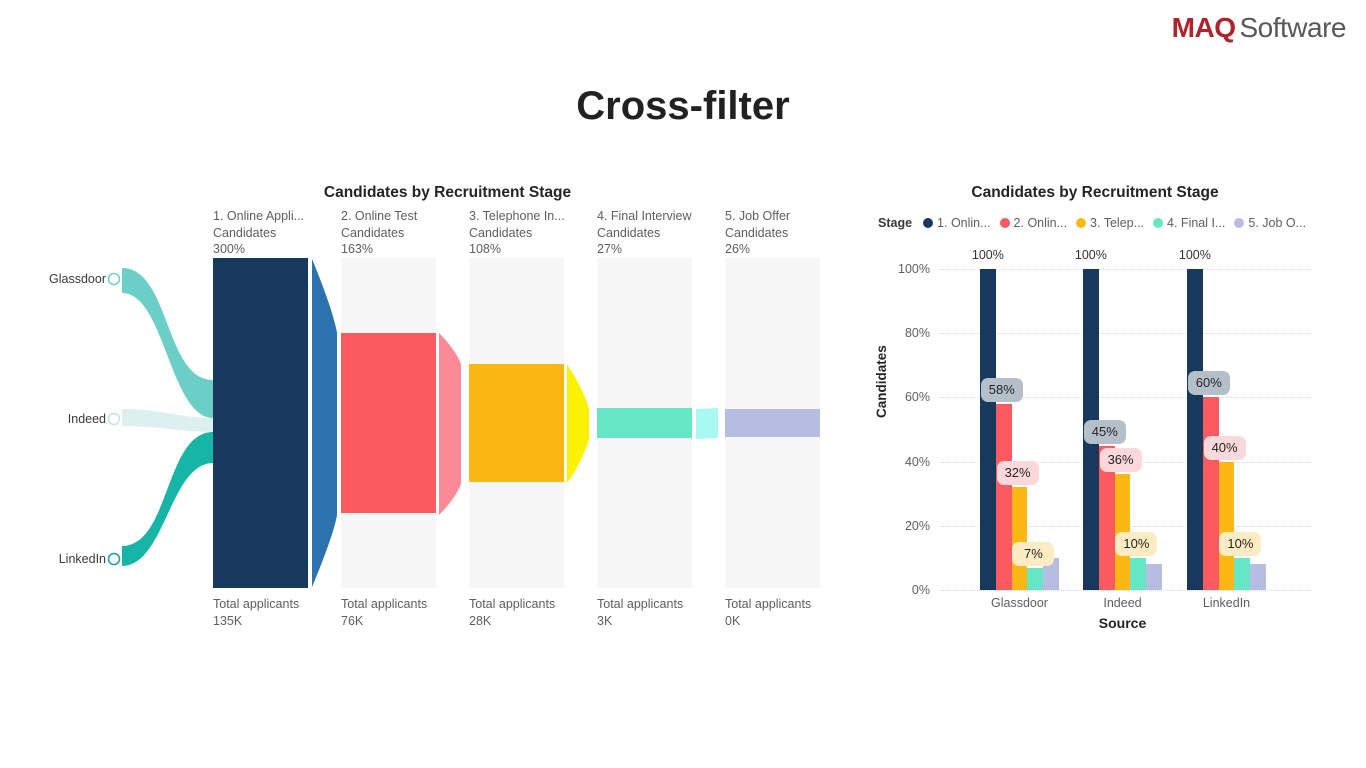 The image size is (1366, 768). Describe the element at coordinates (77, 279) in the screenshot. I see `source-label-glassdoor: Glassdoor` at that location.